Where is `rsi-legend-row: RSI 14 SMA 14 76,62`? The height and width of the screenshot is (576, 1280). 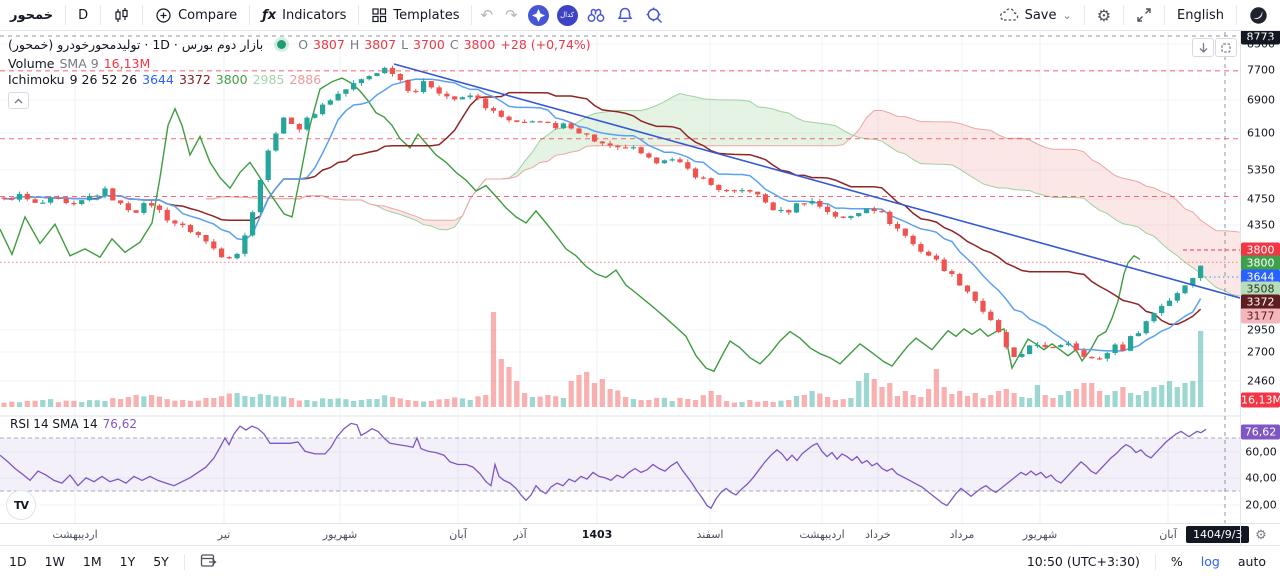 rsi-legend-row: RSI 14 SMA 14 76,62 is located at coordinates (73, 424).